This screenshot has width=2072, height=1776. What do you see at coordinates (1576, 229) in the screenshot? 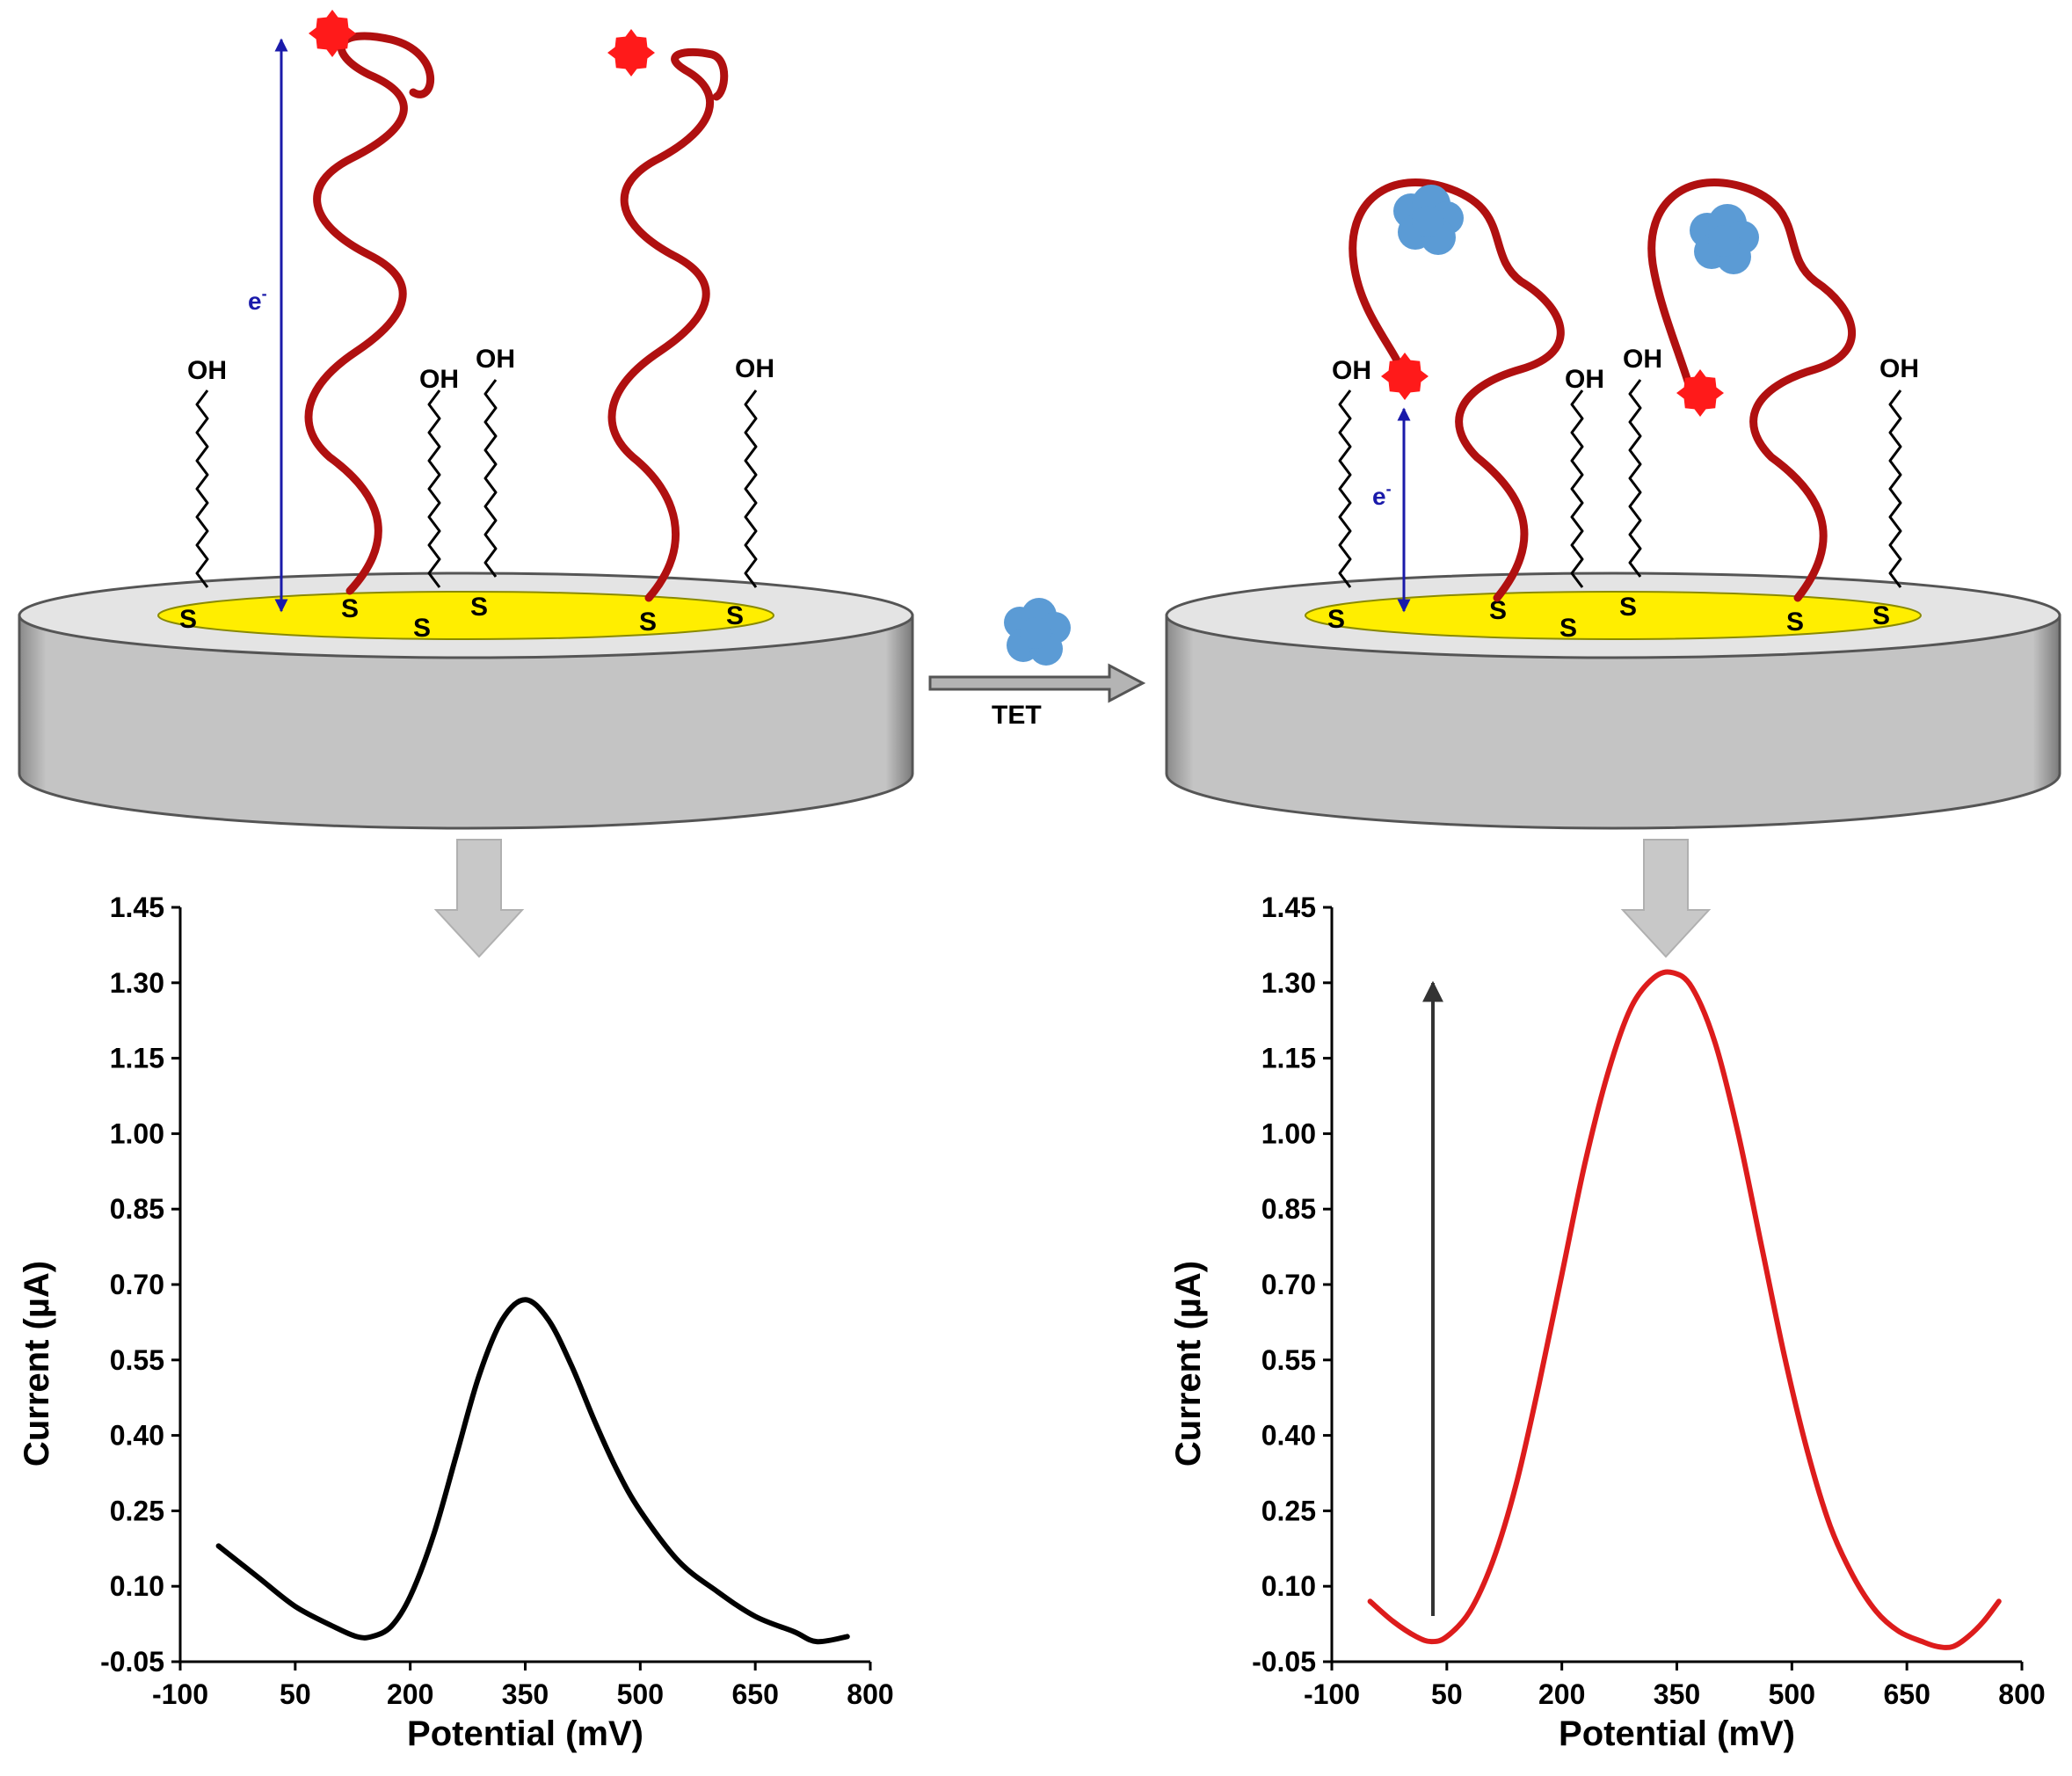
I see `bound-target-molecules` at bounding box center [1576, 229].